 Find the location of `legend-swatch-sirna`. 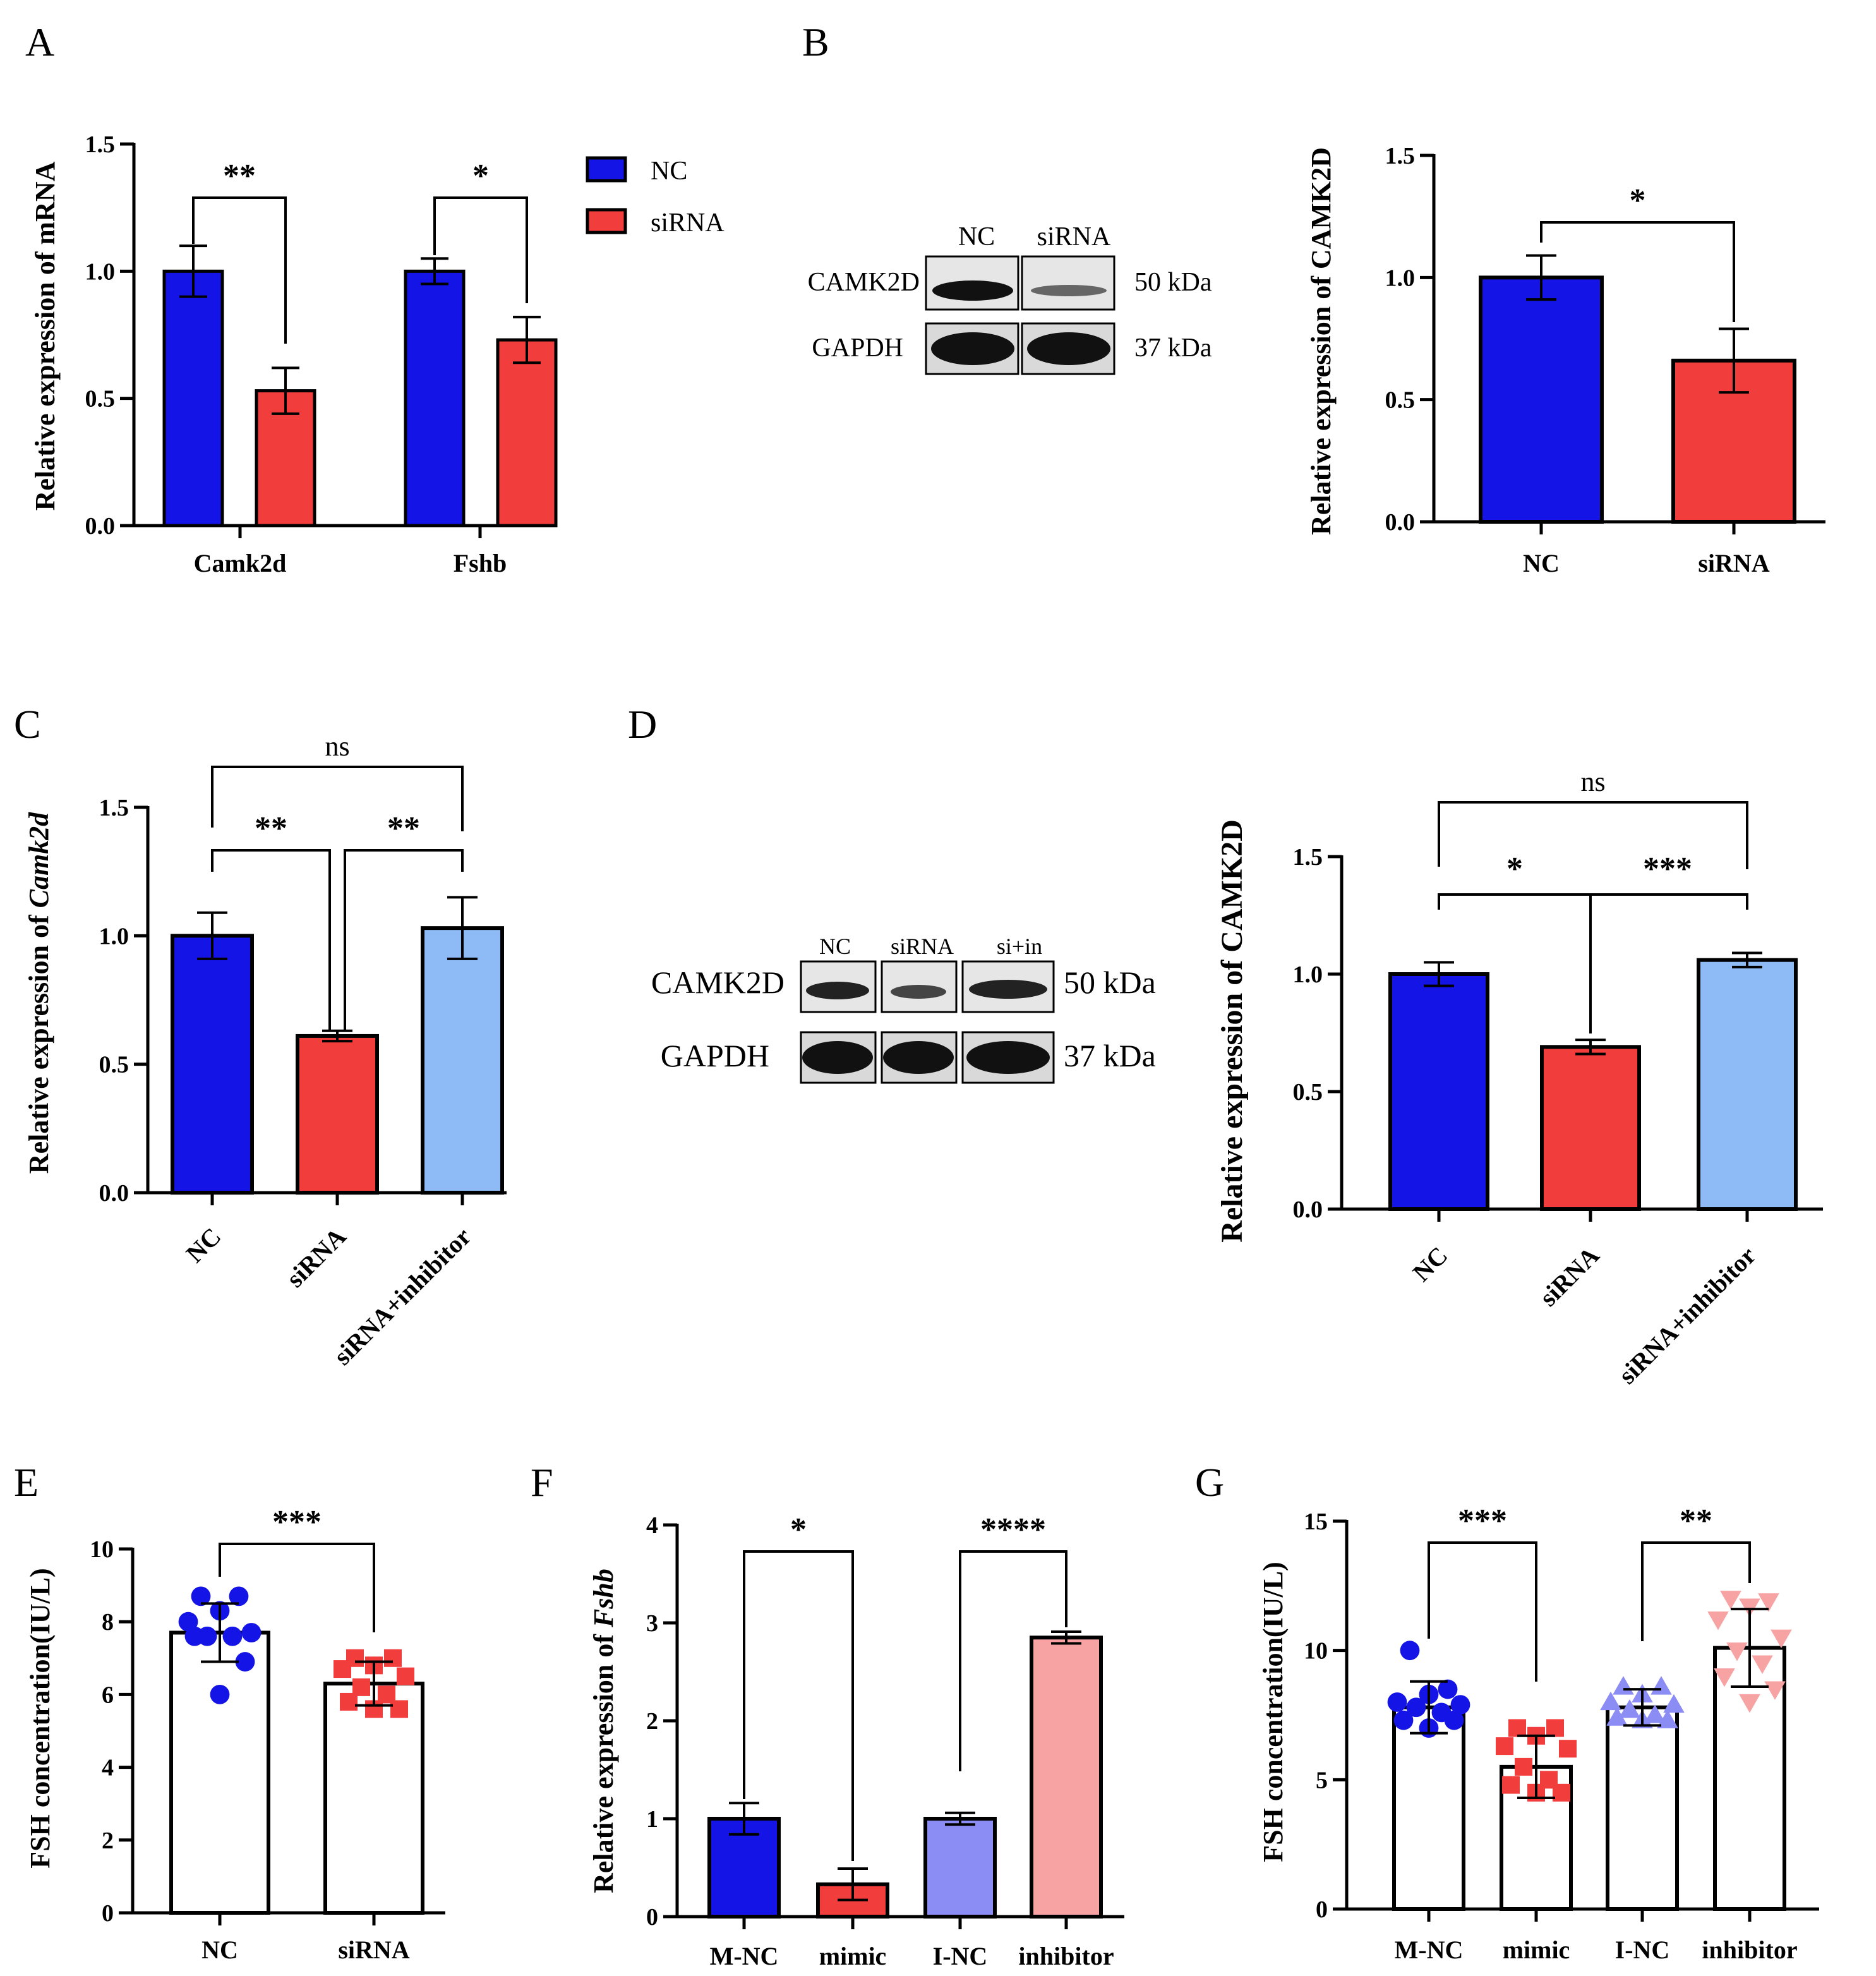

legend-swatch-sirna is located at coordinates (606, 221).